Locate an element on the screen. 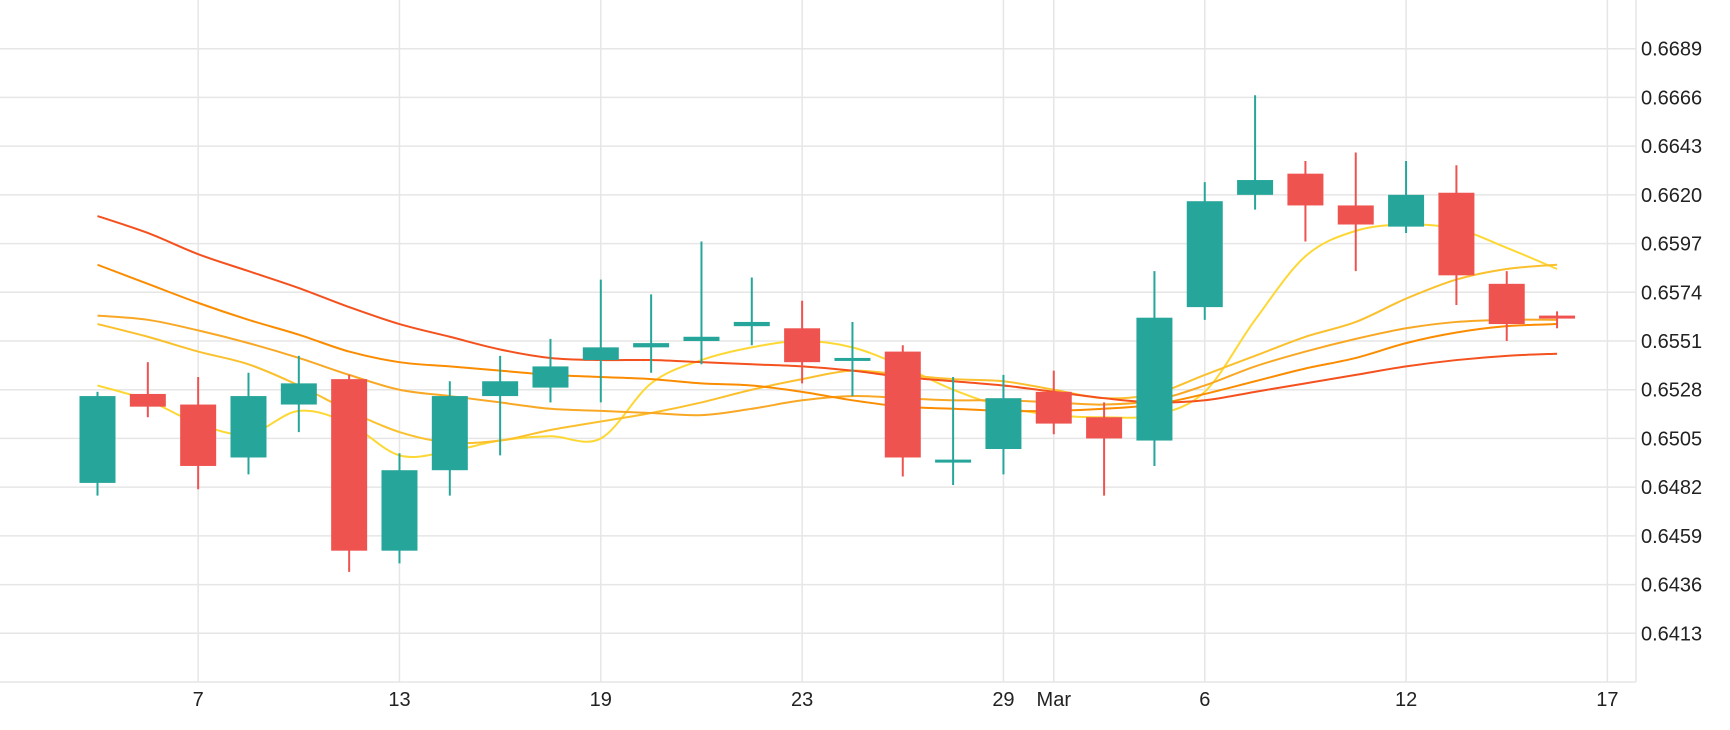 This screenshot has width=1730, height=730. y-tick-label: 0.6436 is located at coordinates (1671, 586).